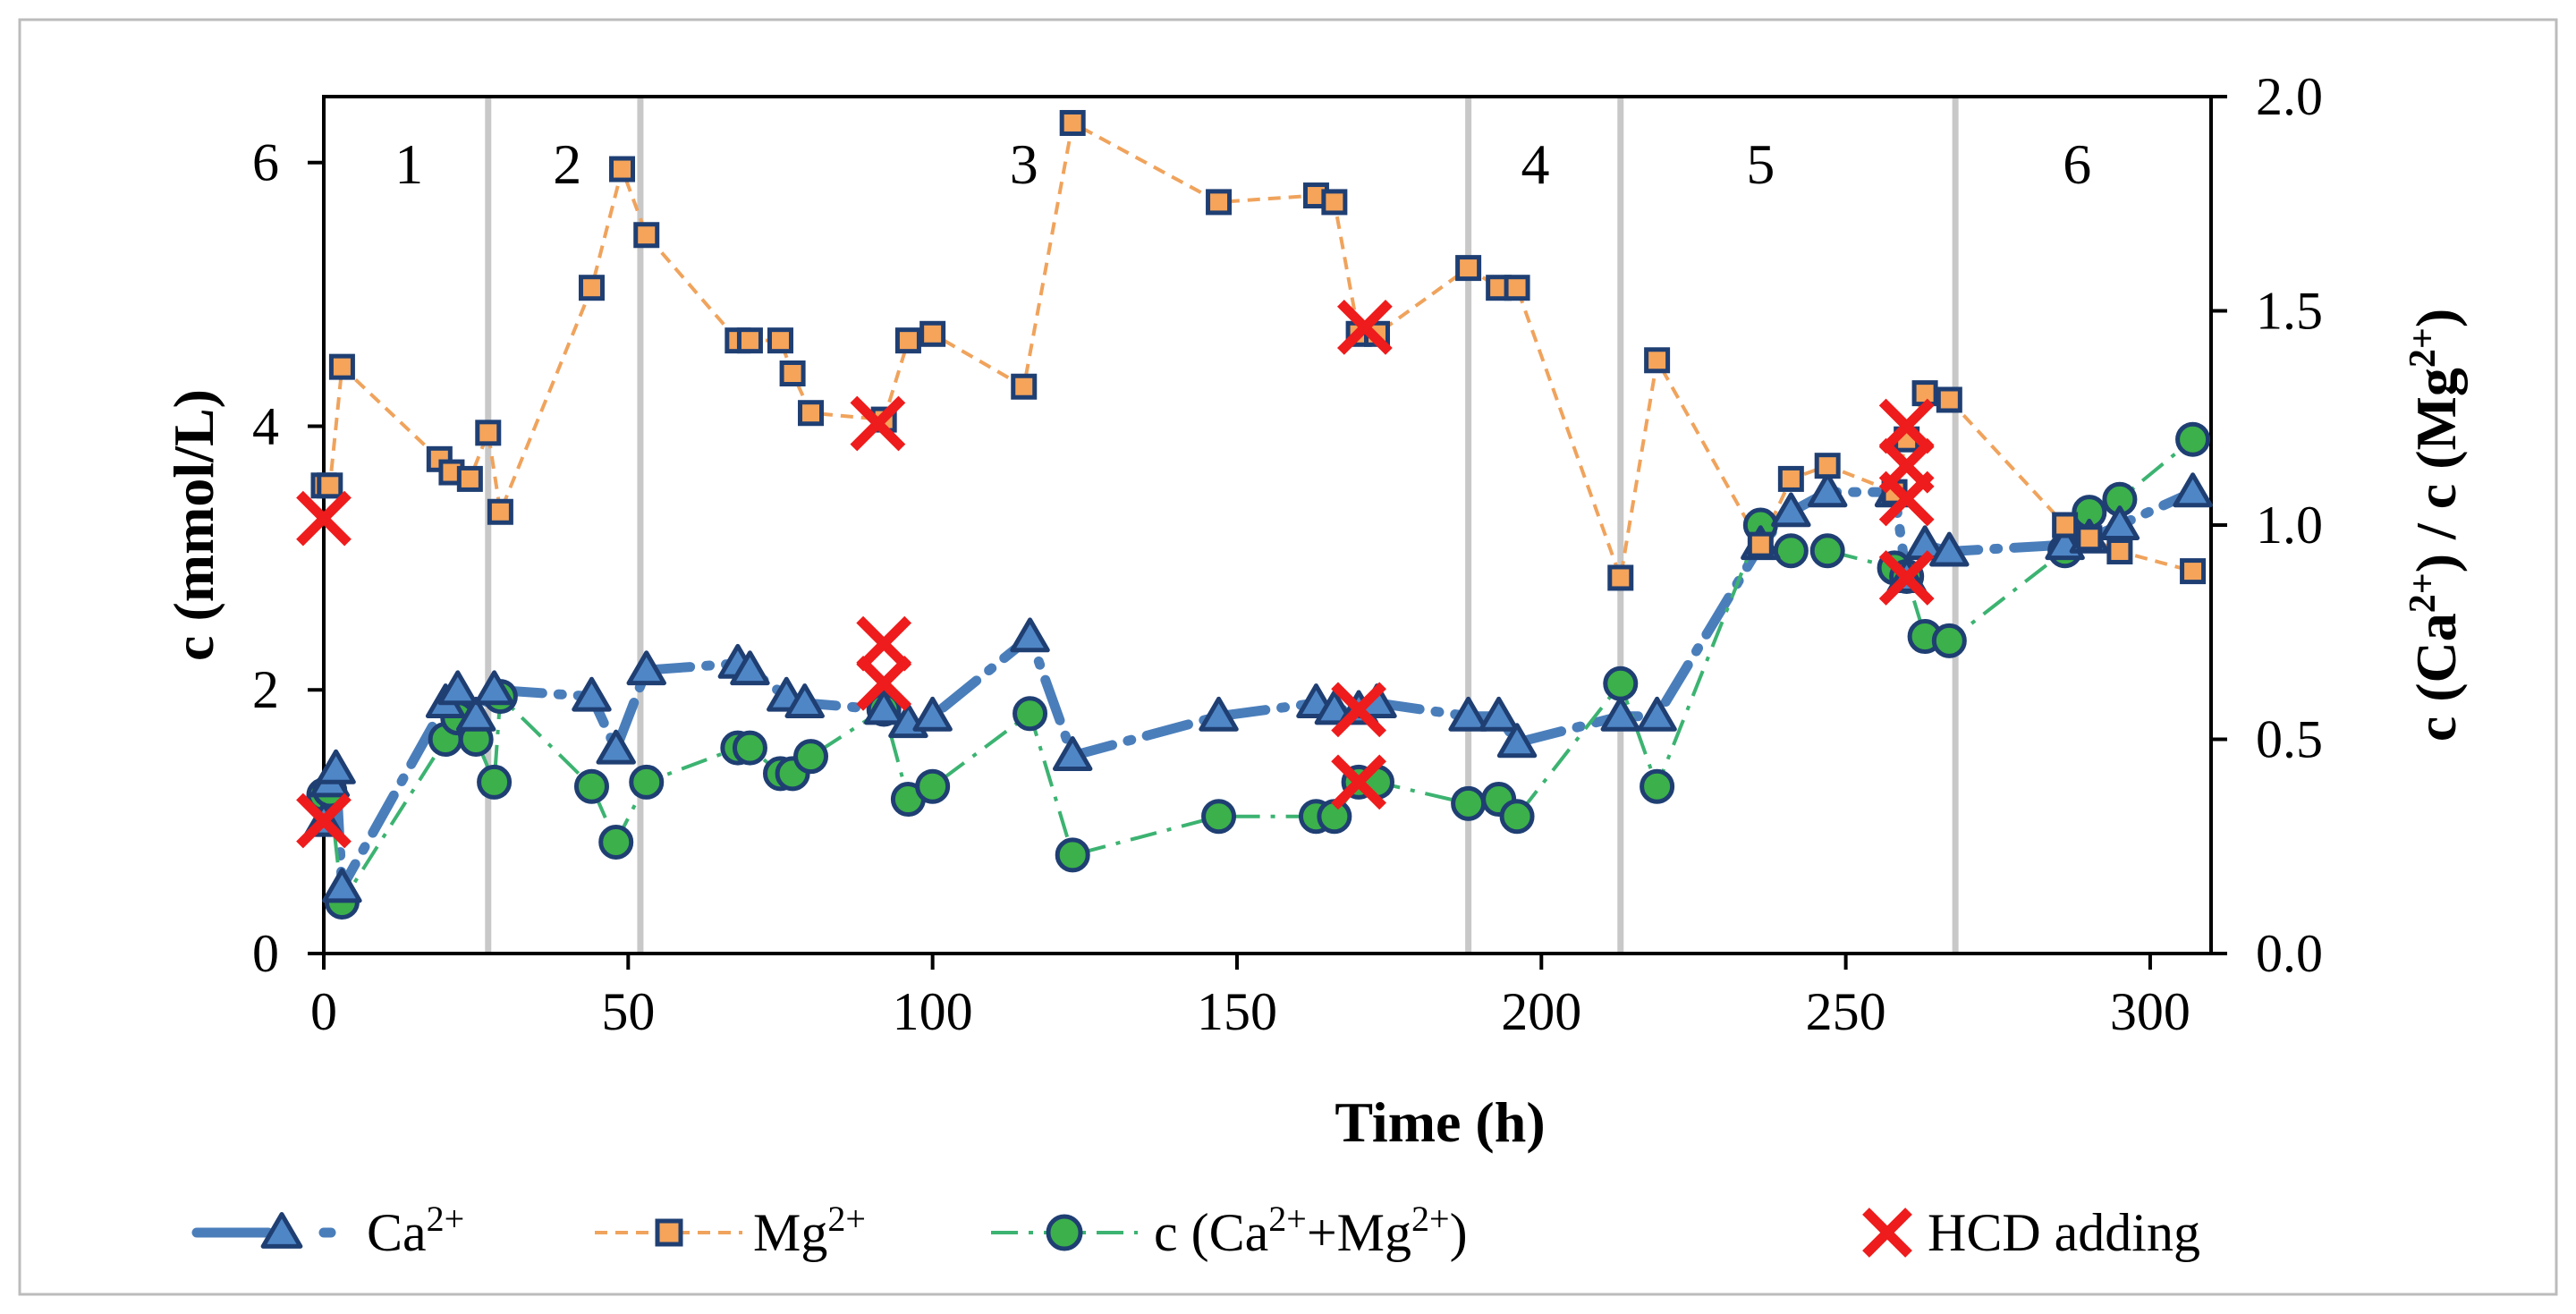  I want to click on hcd-marker-5-stroke-b, so click(1365, 327).